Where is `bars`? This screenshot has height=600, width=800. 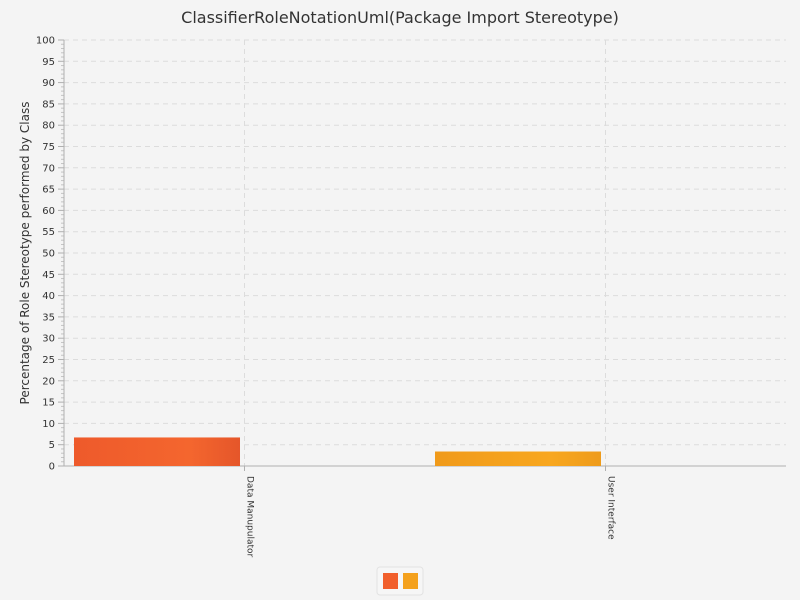 bars is located at coordinates (337, 451).